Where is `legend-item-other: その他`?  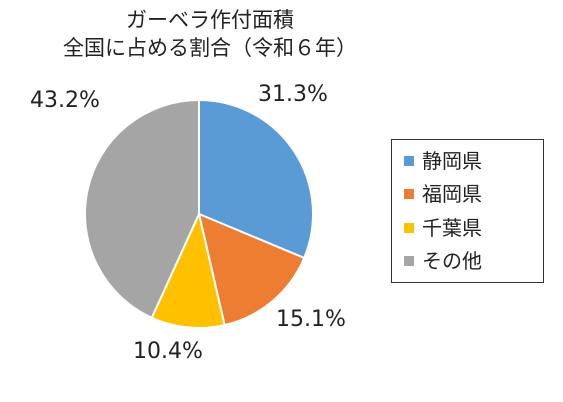
legend-item-other: その他 is located at coordinates (473, 262).